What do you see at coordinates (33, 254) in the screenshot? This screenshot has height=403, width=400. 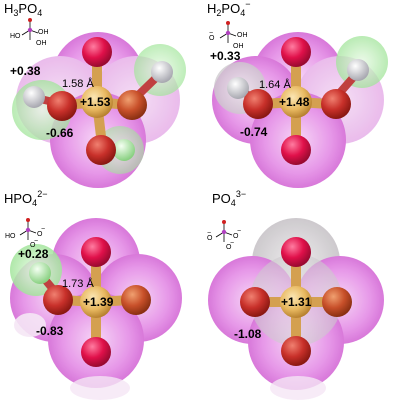 I see `hydrogen-charge-label: +0.28` at bounding box center [33, 254].